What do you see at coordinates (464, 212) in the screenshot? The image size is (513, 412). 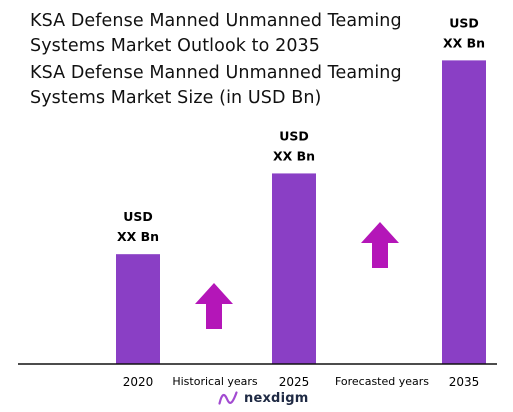 I see `bar-2035` at bounding box center [464, 212].